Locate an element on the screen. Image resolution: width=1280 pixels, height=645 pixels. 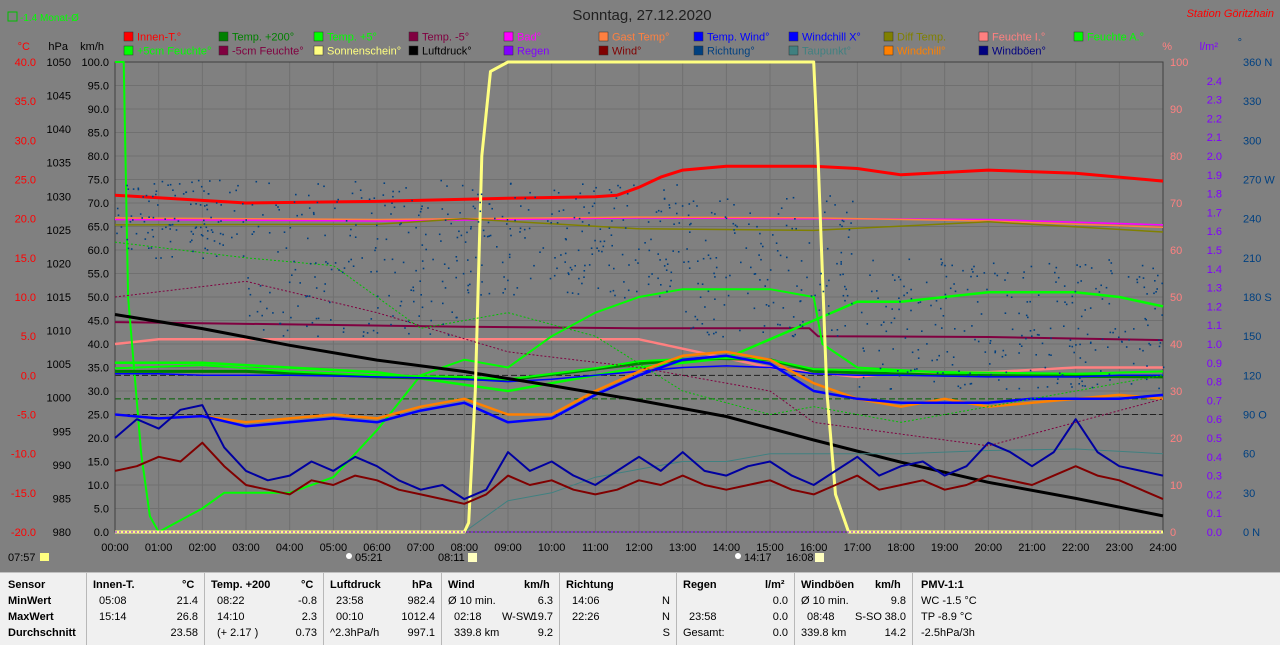
sun-icon is located at coordinates (819, 557).